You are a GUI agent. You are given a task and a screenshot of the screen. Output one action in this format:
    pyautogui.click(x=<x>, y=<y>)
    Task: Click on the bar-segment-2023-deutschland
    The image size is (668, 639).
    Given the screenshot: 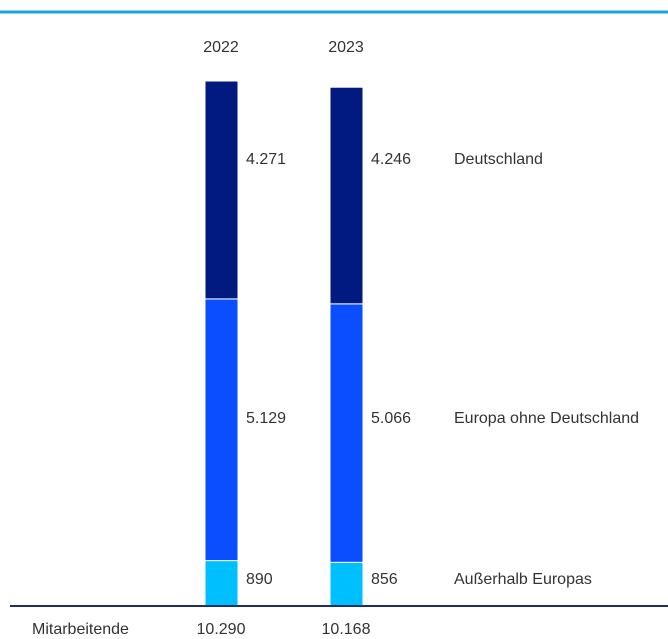 What is the action you would take?
    pyautogui.click(x=346, y=195)
    